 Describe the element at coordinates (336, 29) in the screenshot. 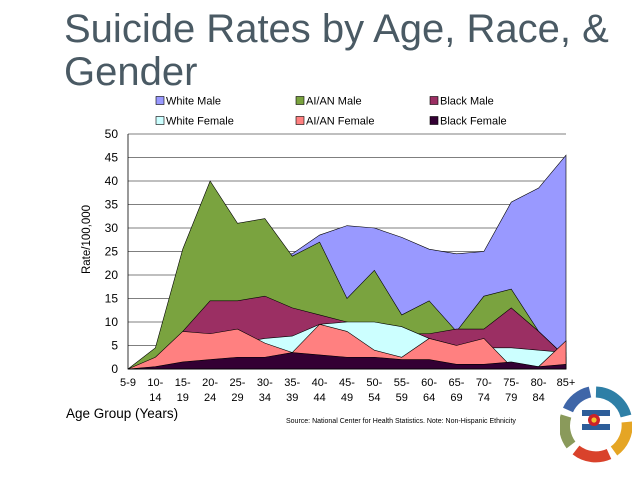

I see `title-line-1: Suicide Rates by Age, Race, &` at that location.